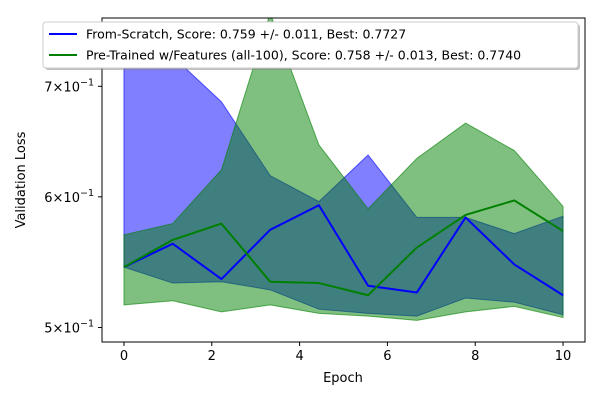 This screenshot has width=600, height=400. What do you see at coordinates (343, 378) in the screenshot?
I see `x-axis-label: Epoch` at bounding box center [343, 378].